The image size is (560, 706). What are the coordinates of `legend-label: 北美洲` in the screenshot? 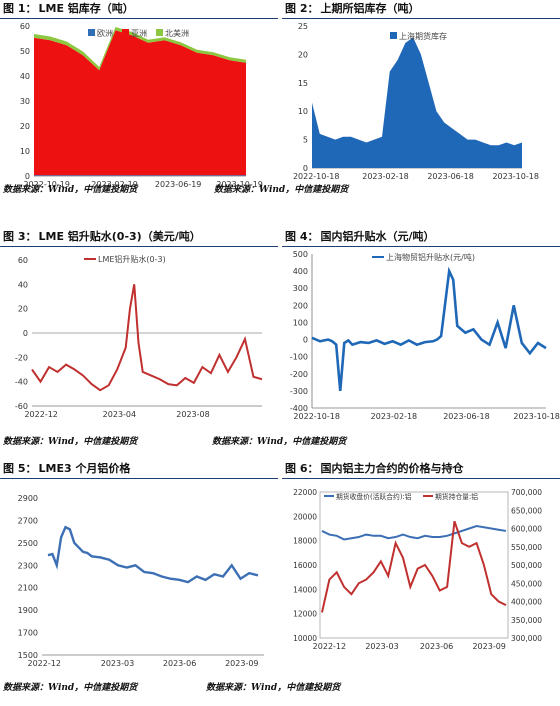 It's located at (177, 33).